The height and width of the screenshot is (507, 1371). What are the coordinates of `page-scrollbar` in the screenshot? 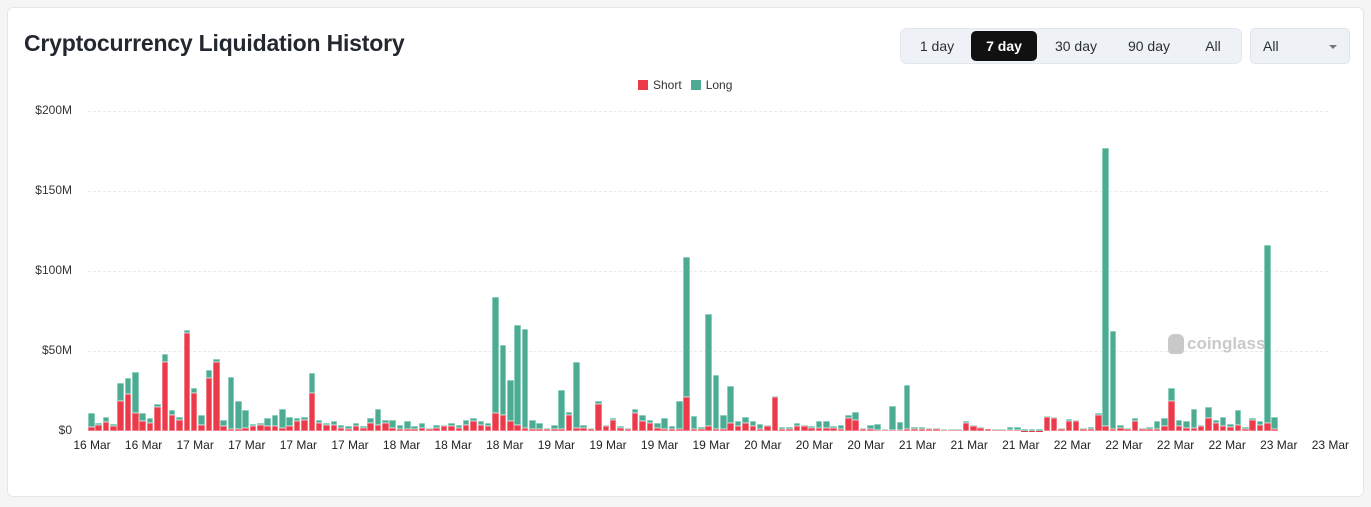 It's located at (1367, 253).